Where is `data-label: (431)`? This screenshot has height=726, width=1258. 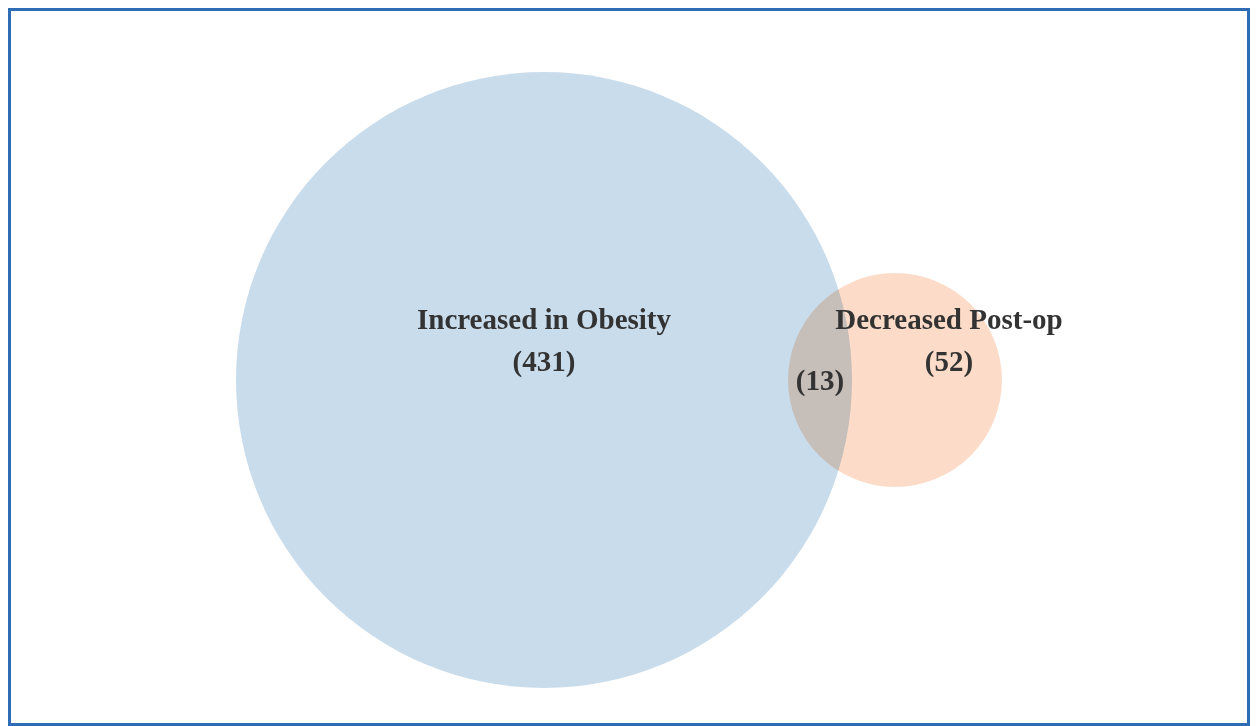 data-label: (431) is located at coordinates (544, 361).